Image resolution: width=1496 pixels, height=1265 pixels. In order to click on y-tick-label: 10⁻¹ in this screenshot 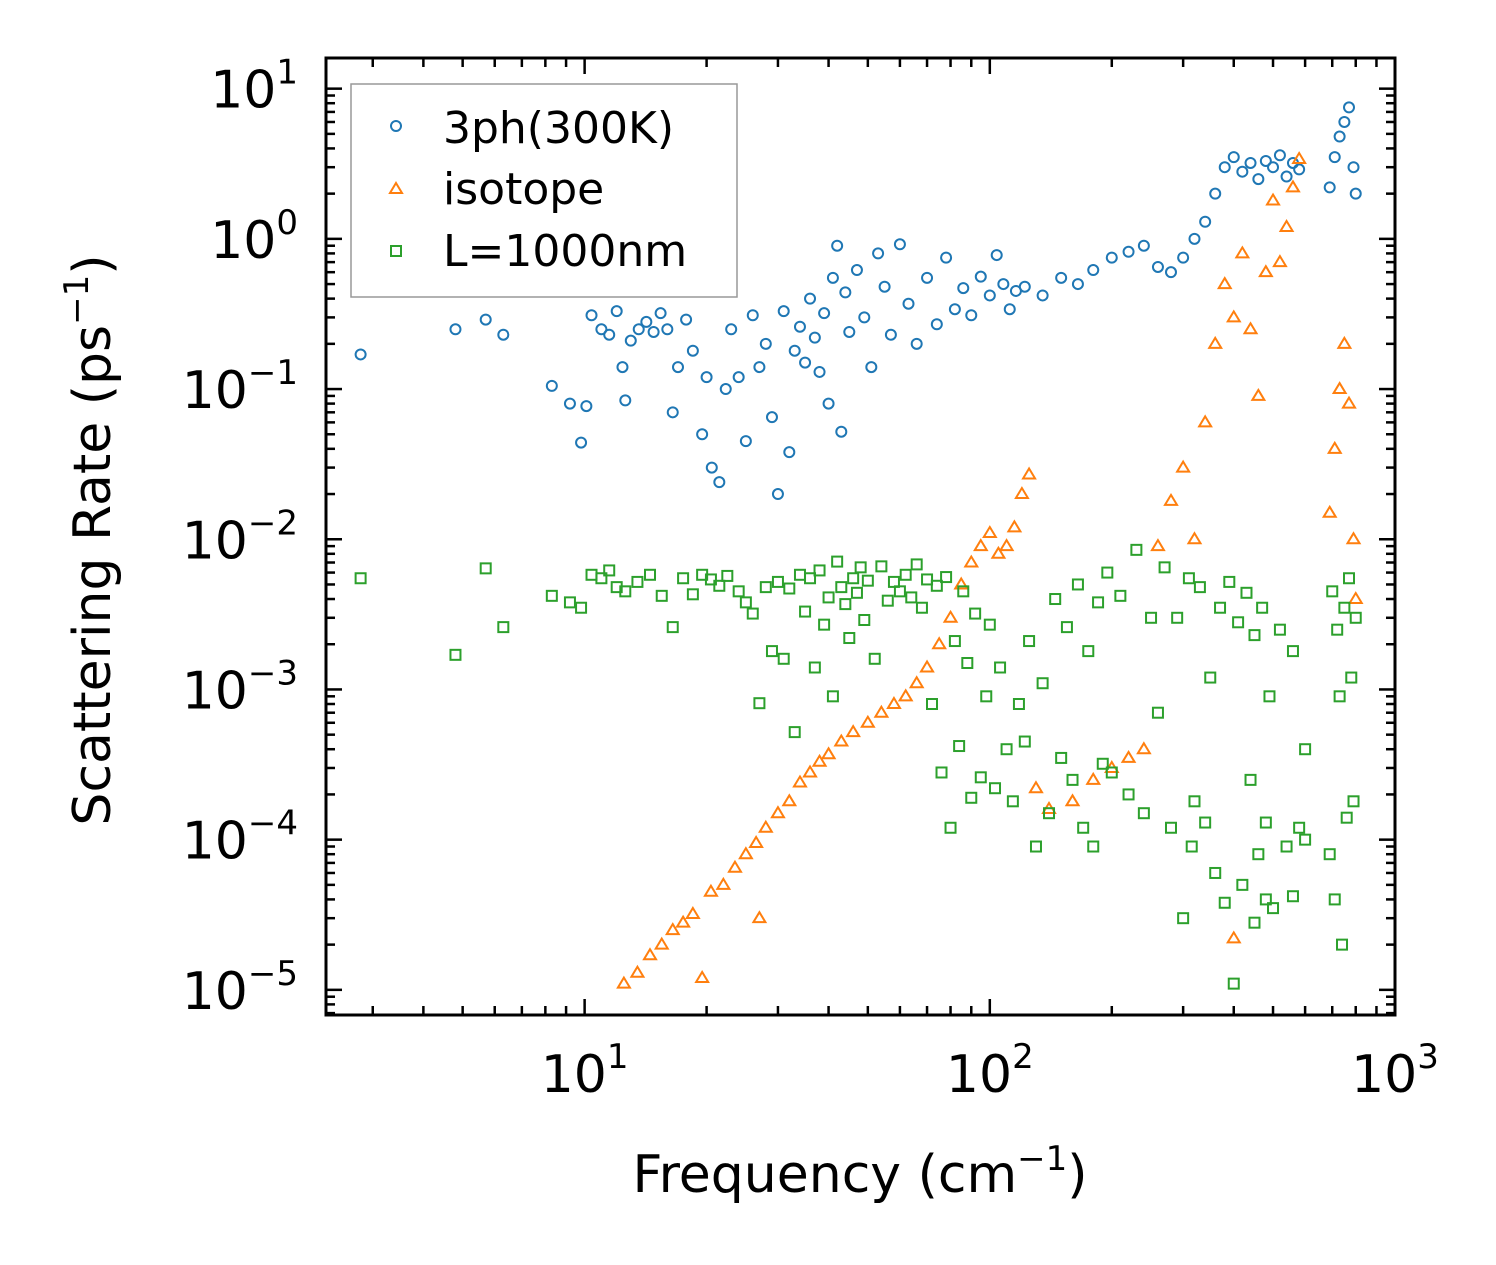, I will do `click(240, 387)`.